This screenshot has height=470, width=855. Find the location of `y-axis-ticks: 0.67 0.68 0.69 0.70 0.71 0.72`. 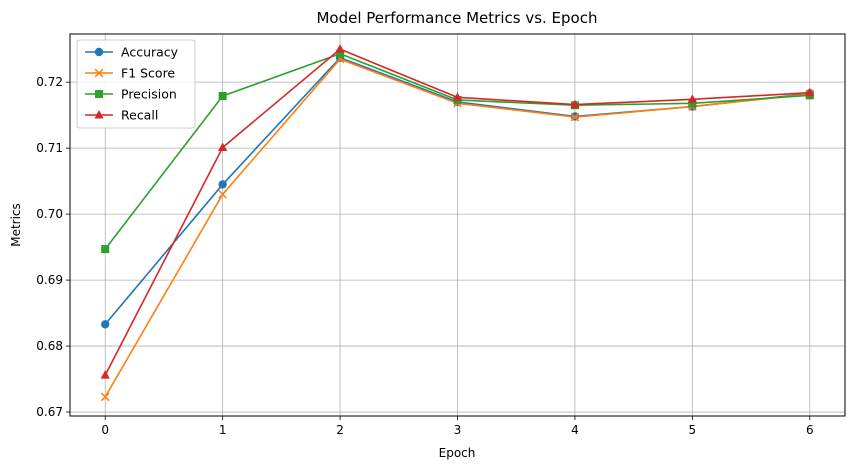

y-axis-ticks: 0.67 0.68 0.69 0.70 0.71 0.72 is located at coordinates (53, 247).